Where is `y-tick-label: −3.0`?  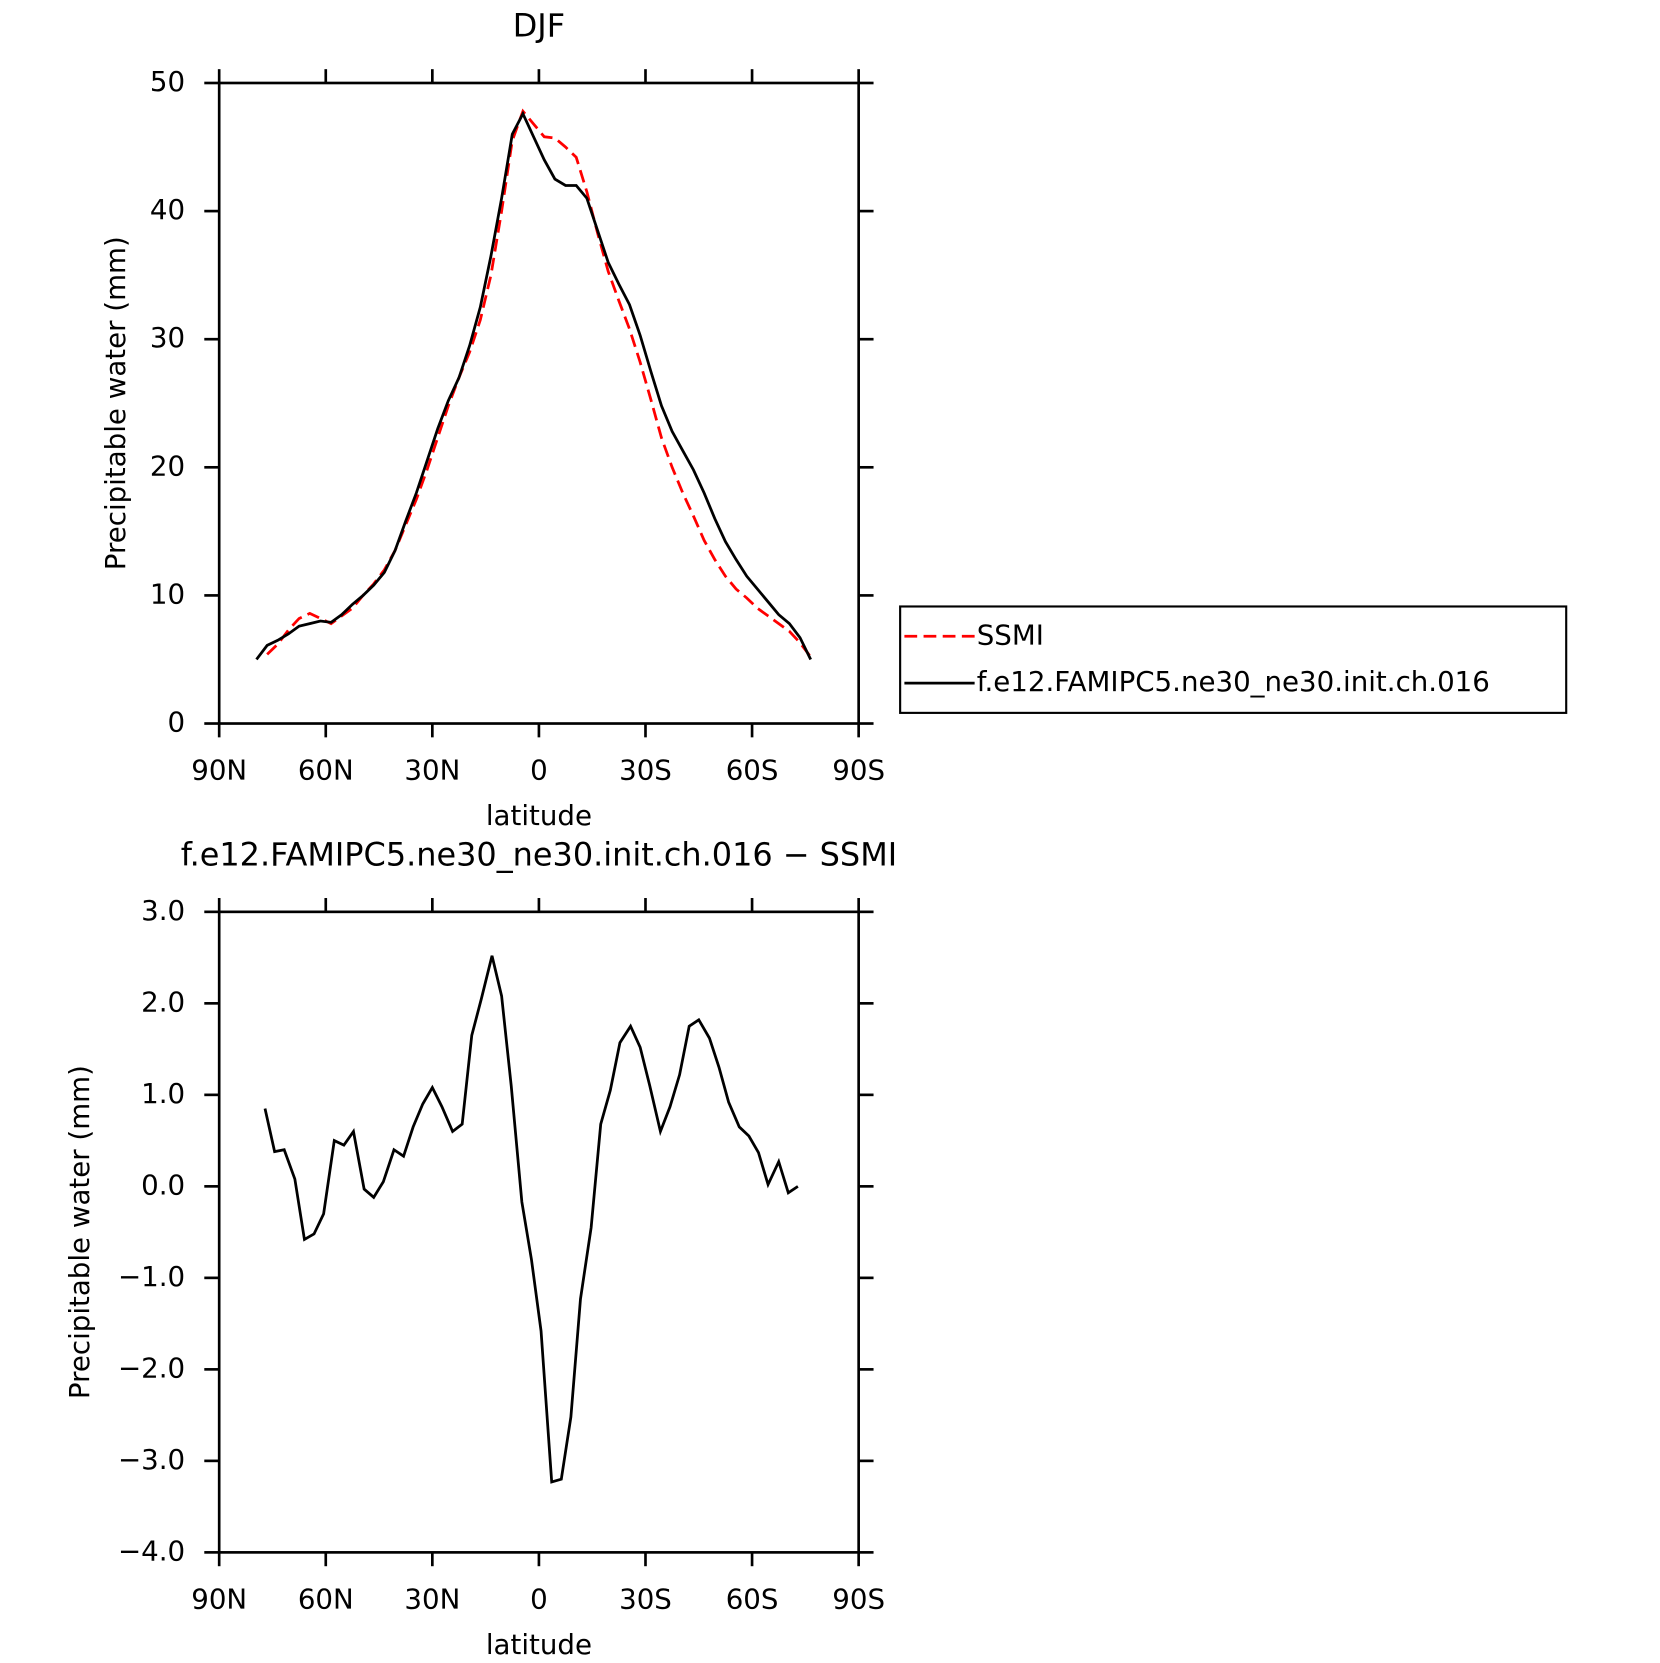
y-tick-label: −3.0 is located at coordinates (151, 1459).